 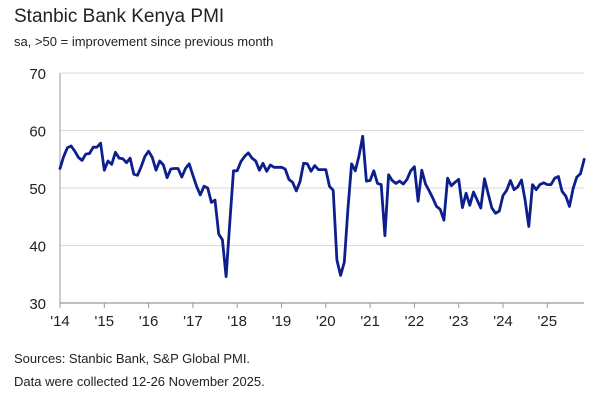 I want to click on x-tick-label: '22, so click(x=415, y=321).